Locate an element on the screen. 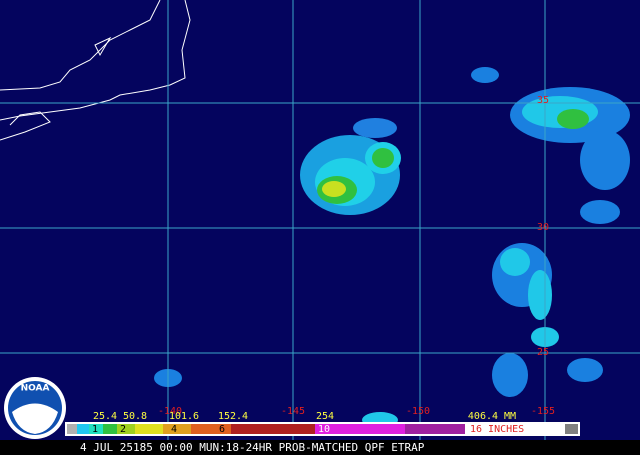 The image size is (640, 455). lon-label: -155 is located at coordinates (543, 411).